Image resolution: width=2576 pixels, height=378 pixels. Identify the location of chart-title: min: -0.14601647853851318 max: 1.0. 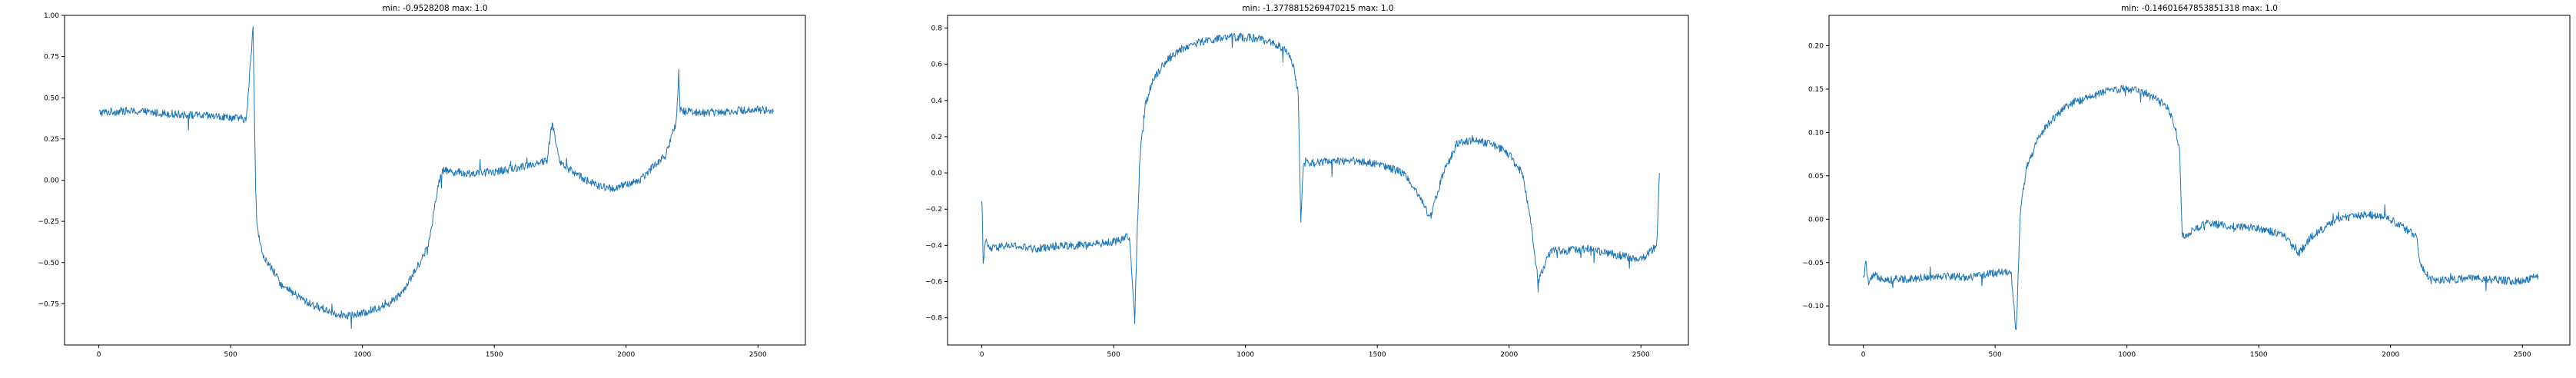
(2199, 8).